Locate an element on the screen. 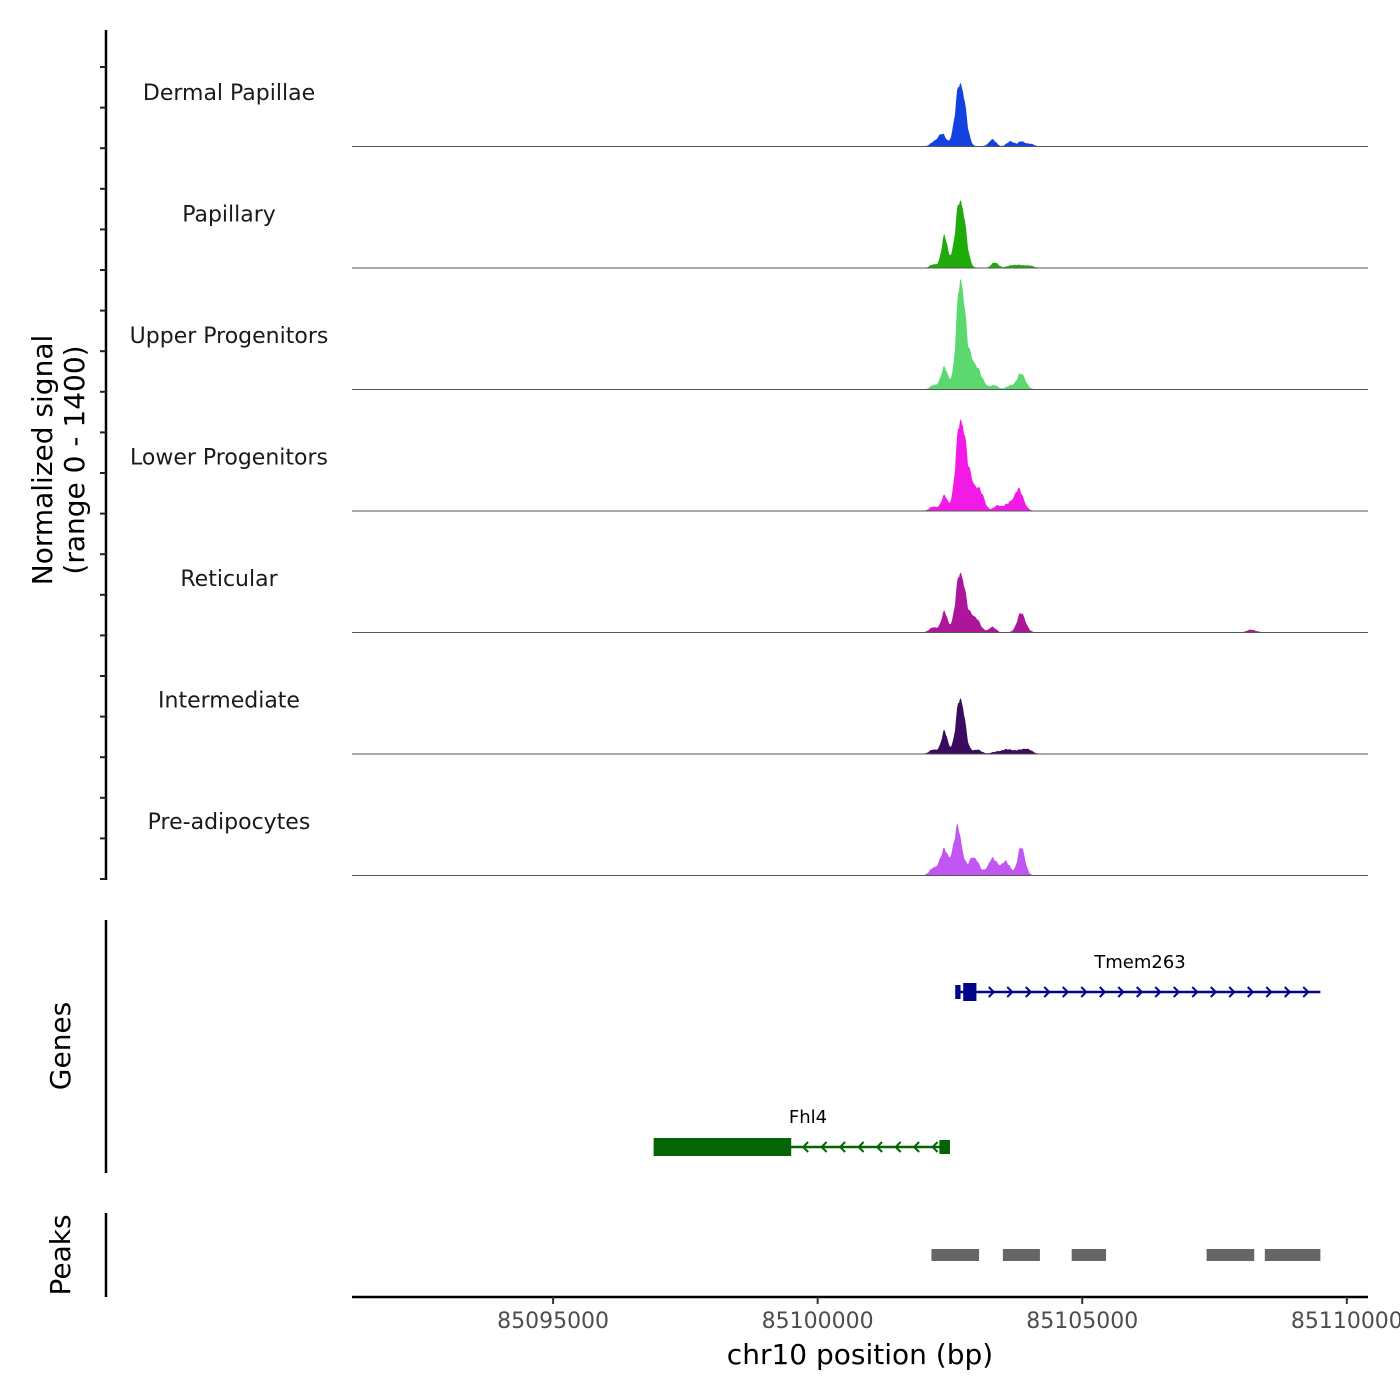 The width and height of the screenshot is (1400, 1400). x-tick-label: 85100000 is located at coordinates (818, 1321).